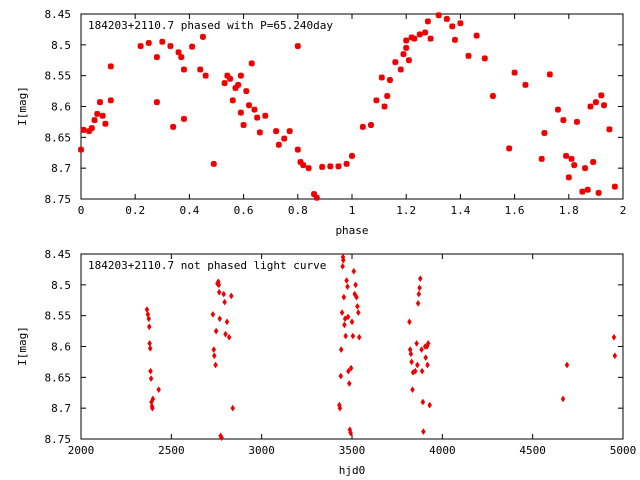 Image resolution: width=640 pixels, height=480 pixels. Describe the element at coordinates (135, 210) in the screenshot. I see `x-tick-label: 0.2` at that location.